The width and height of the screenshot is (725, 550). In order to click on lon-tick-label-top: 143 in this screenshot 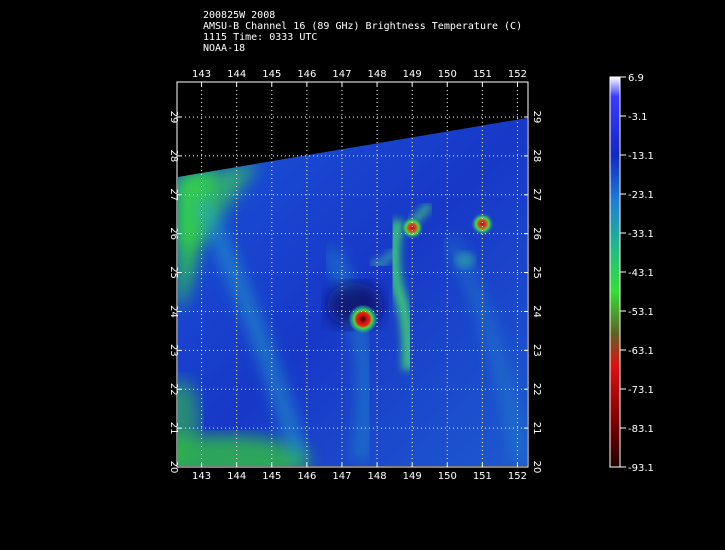, I will do `click(201, 74)`.